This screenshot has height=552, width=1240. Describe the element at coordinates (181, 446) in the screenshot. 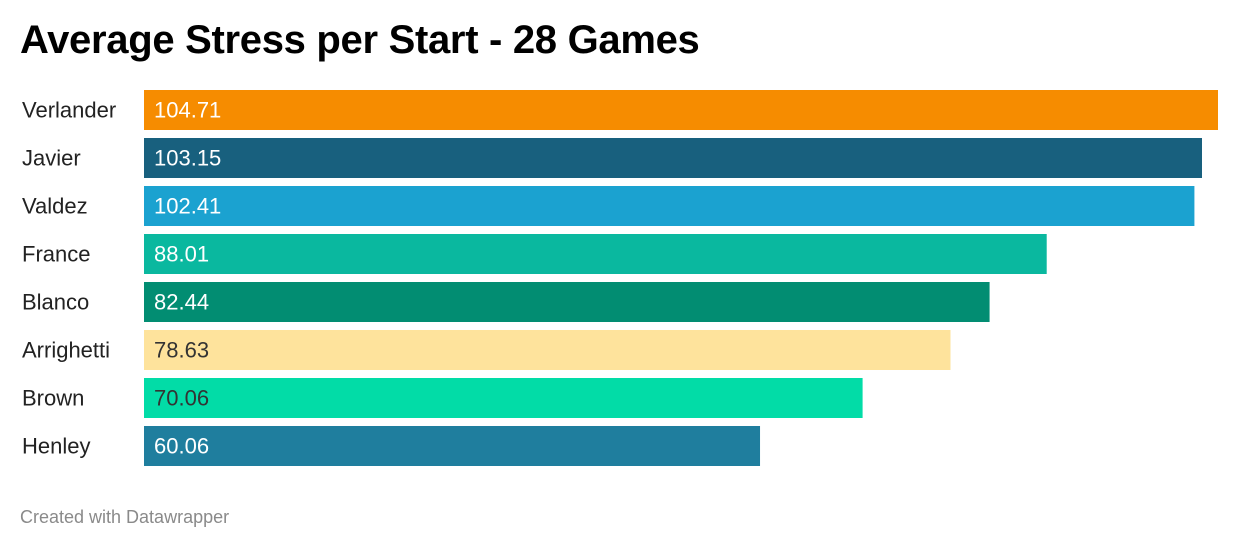

I see `value-label-henley: 60.06` at that location.